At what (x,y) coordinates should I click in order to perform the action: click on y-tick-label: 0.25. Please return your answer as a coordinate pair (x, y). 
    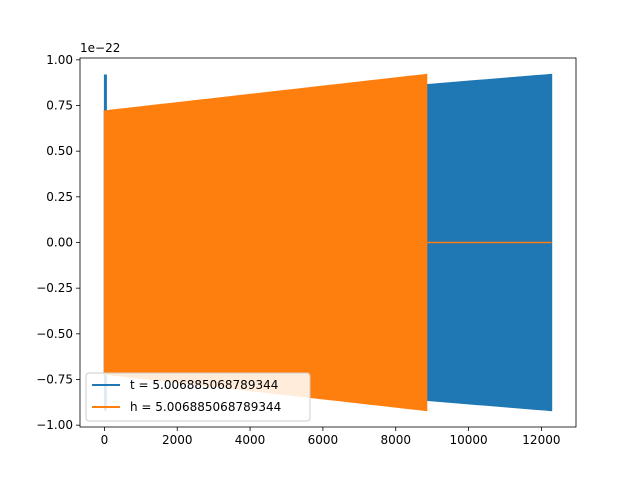
    Looking at the image, I should click on (59, 197).